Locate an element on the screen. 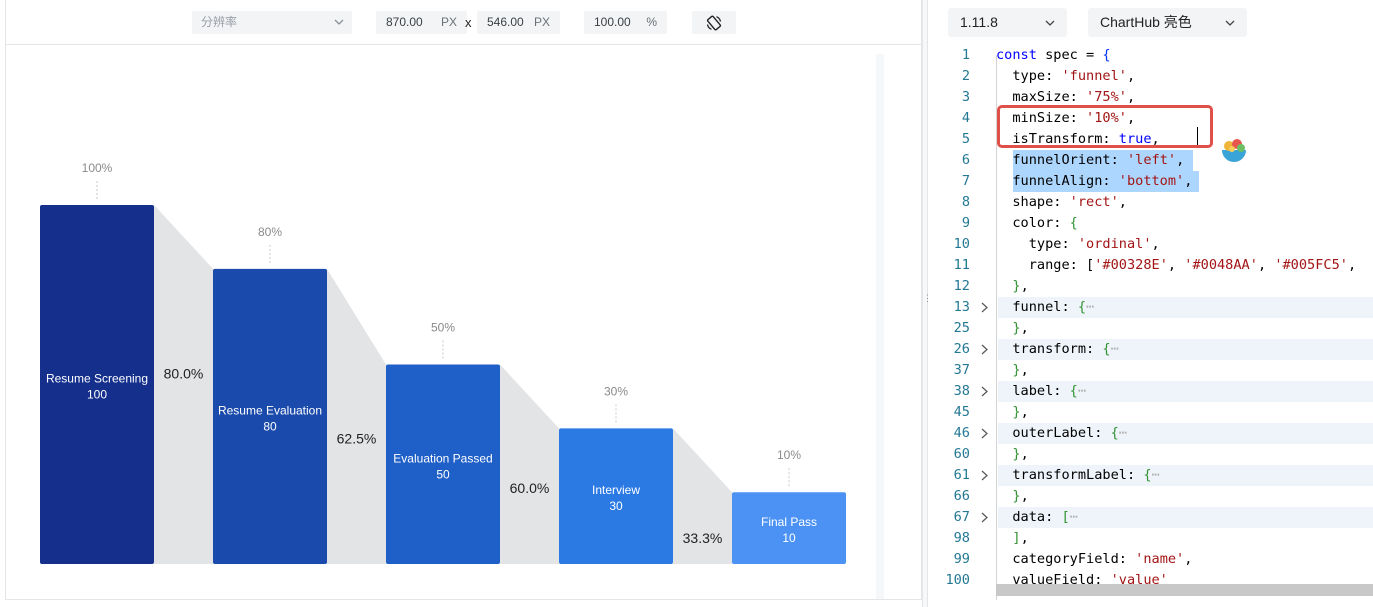 This screenshot has height=607, width=1373. code-line: 60 }, is located at coordinates (1150, 454).